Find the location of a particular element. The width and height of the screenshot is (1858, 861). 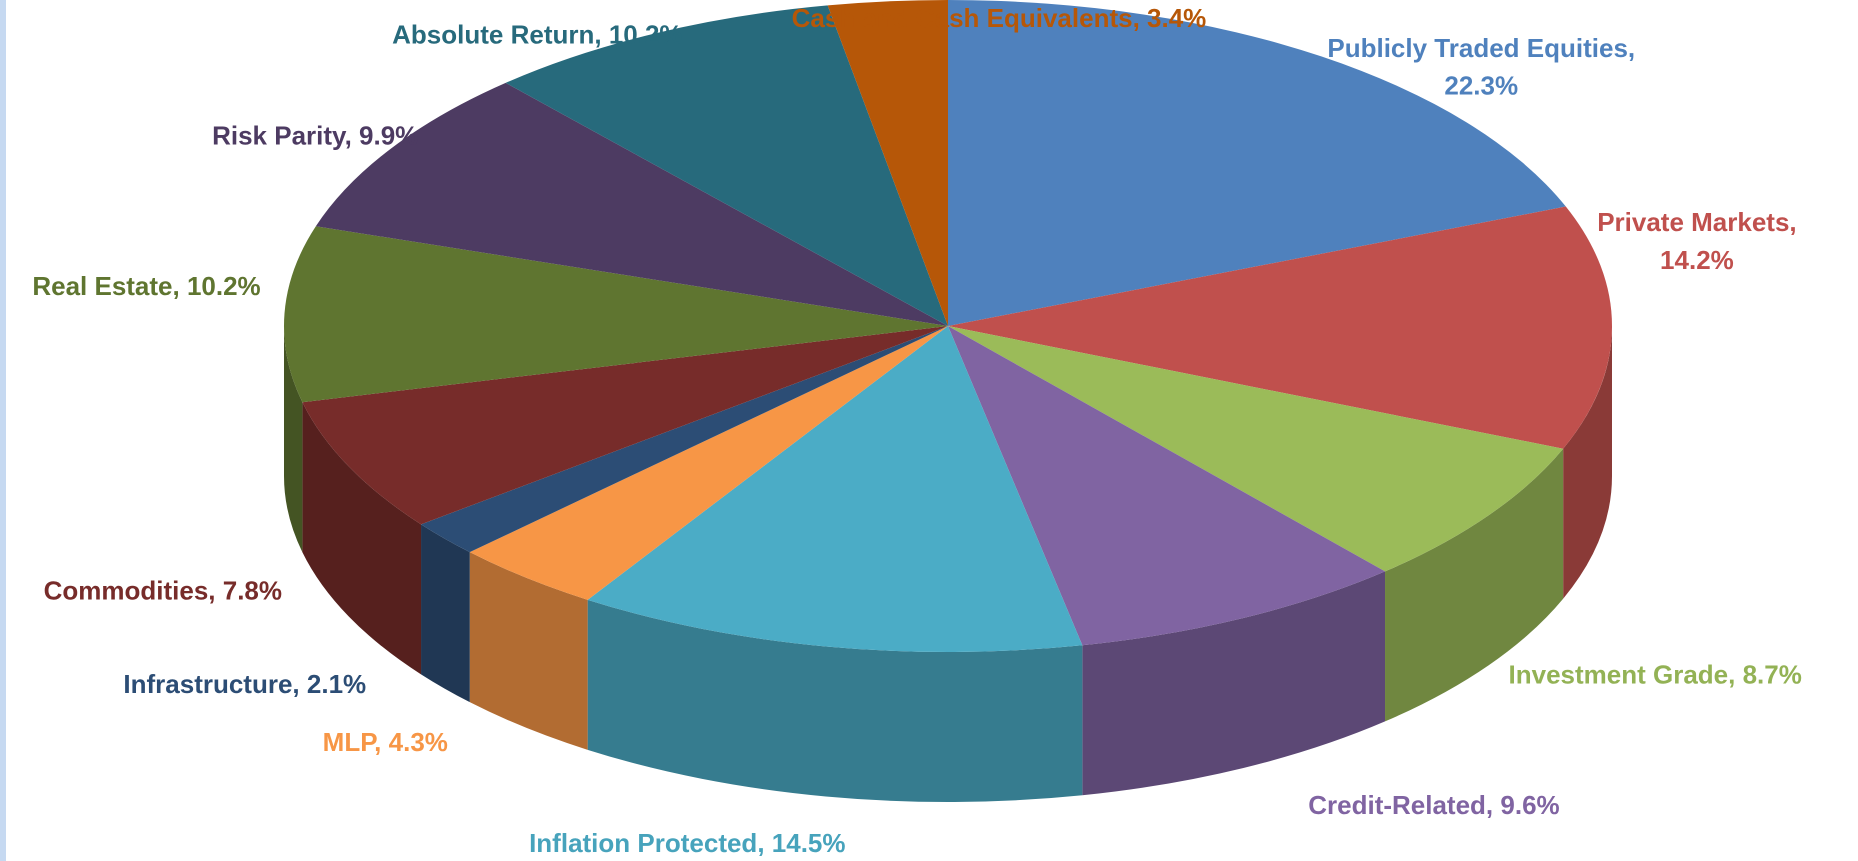

left-border is located at coordinates (3, 430).